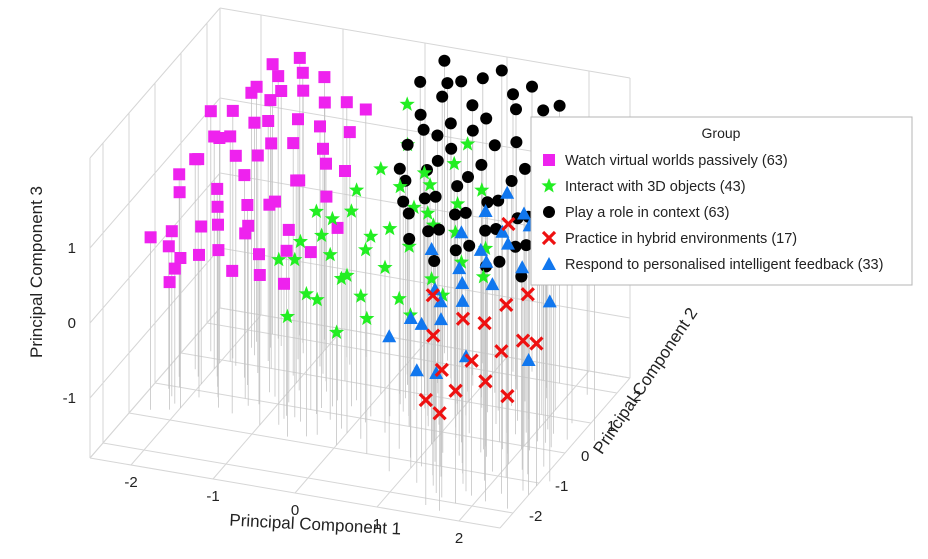  What do you see at coordinates (425, 43) in the screenshot?
I see `back-wall-grid-line` at bounding box center [425, 43].